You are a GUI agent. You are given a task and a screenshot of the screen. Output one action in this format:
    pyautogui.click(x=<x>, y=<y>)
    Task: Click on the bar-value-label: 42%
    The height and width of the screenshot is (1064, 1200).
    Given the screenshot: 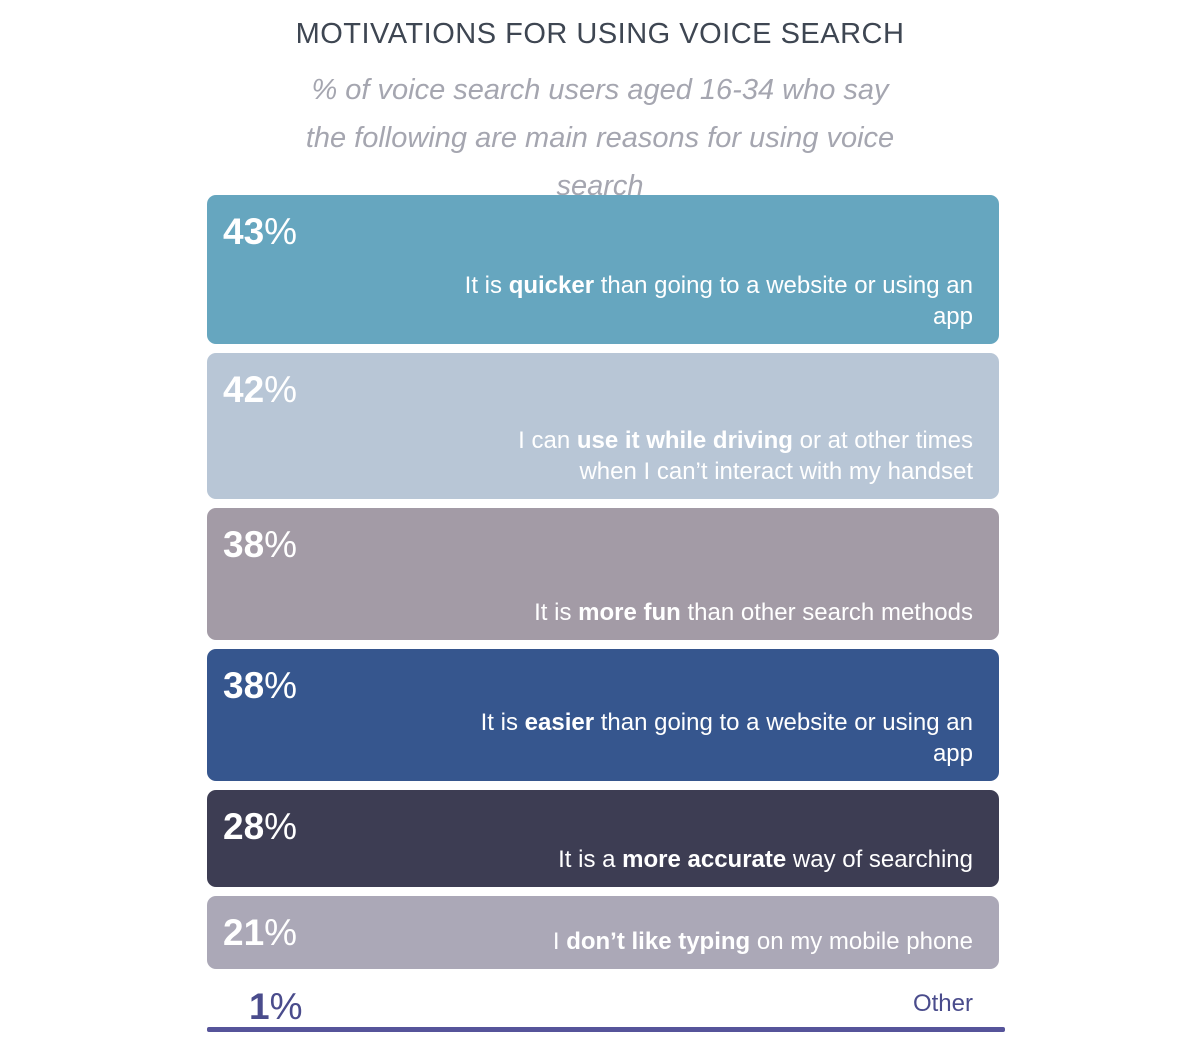 What is the action you would take?
    pyautogui.click(x=260, y=389)
    